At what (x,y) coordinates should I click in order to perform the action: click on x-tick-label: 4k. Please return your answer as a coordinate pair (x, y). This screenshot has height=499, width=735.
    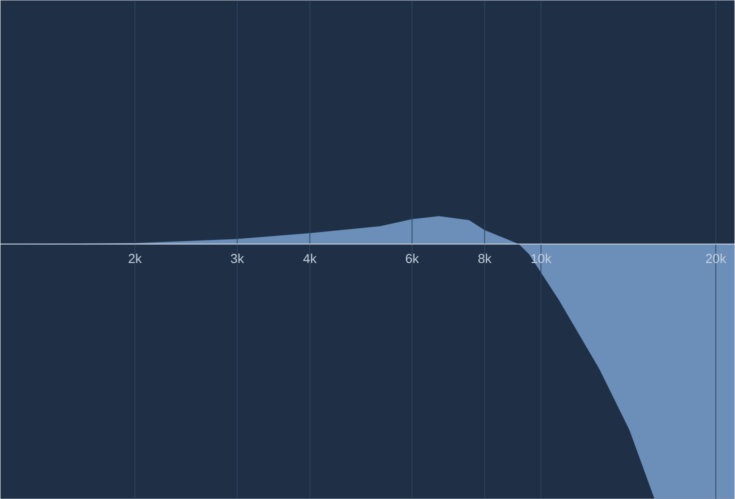
    Looking at the image, I should click on (310, 258).